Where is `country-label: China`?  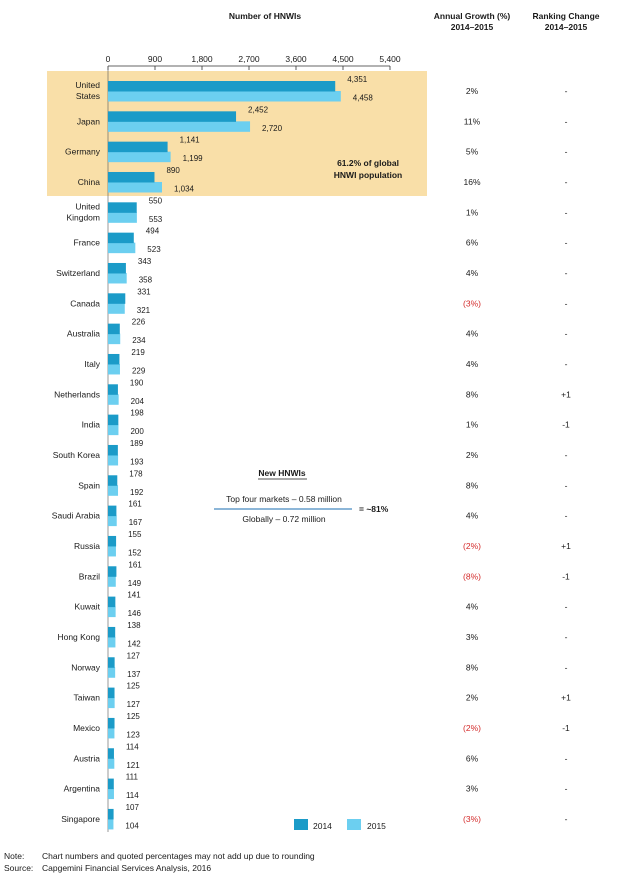
country-label: China is located at coordinates (89, 182).